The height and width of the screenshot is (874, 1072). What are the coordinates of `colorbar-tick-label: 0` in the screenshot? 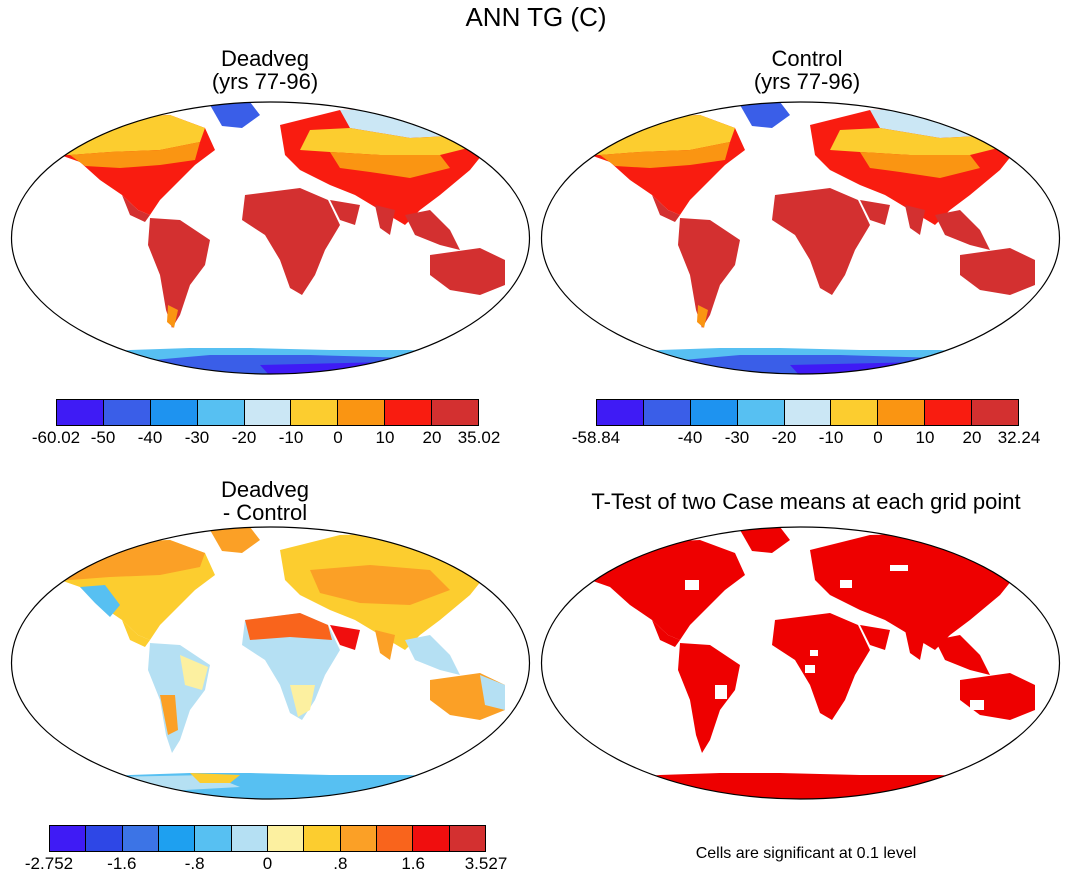 It's located at (267, 863).